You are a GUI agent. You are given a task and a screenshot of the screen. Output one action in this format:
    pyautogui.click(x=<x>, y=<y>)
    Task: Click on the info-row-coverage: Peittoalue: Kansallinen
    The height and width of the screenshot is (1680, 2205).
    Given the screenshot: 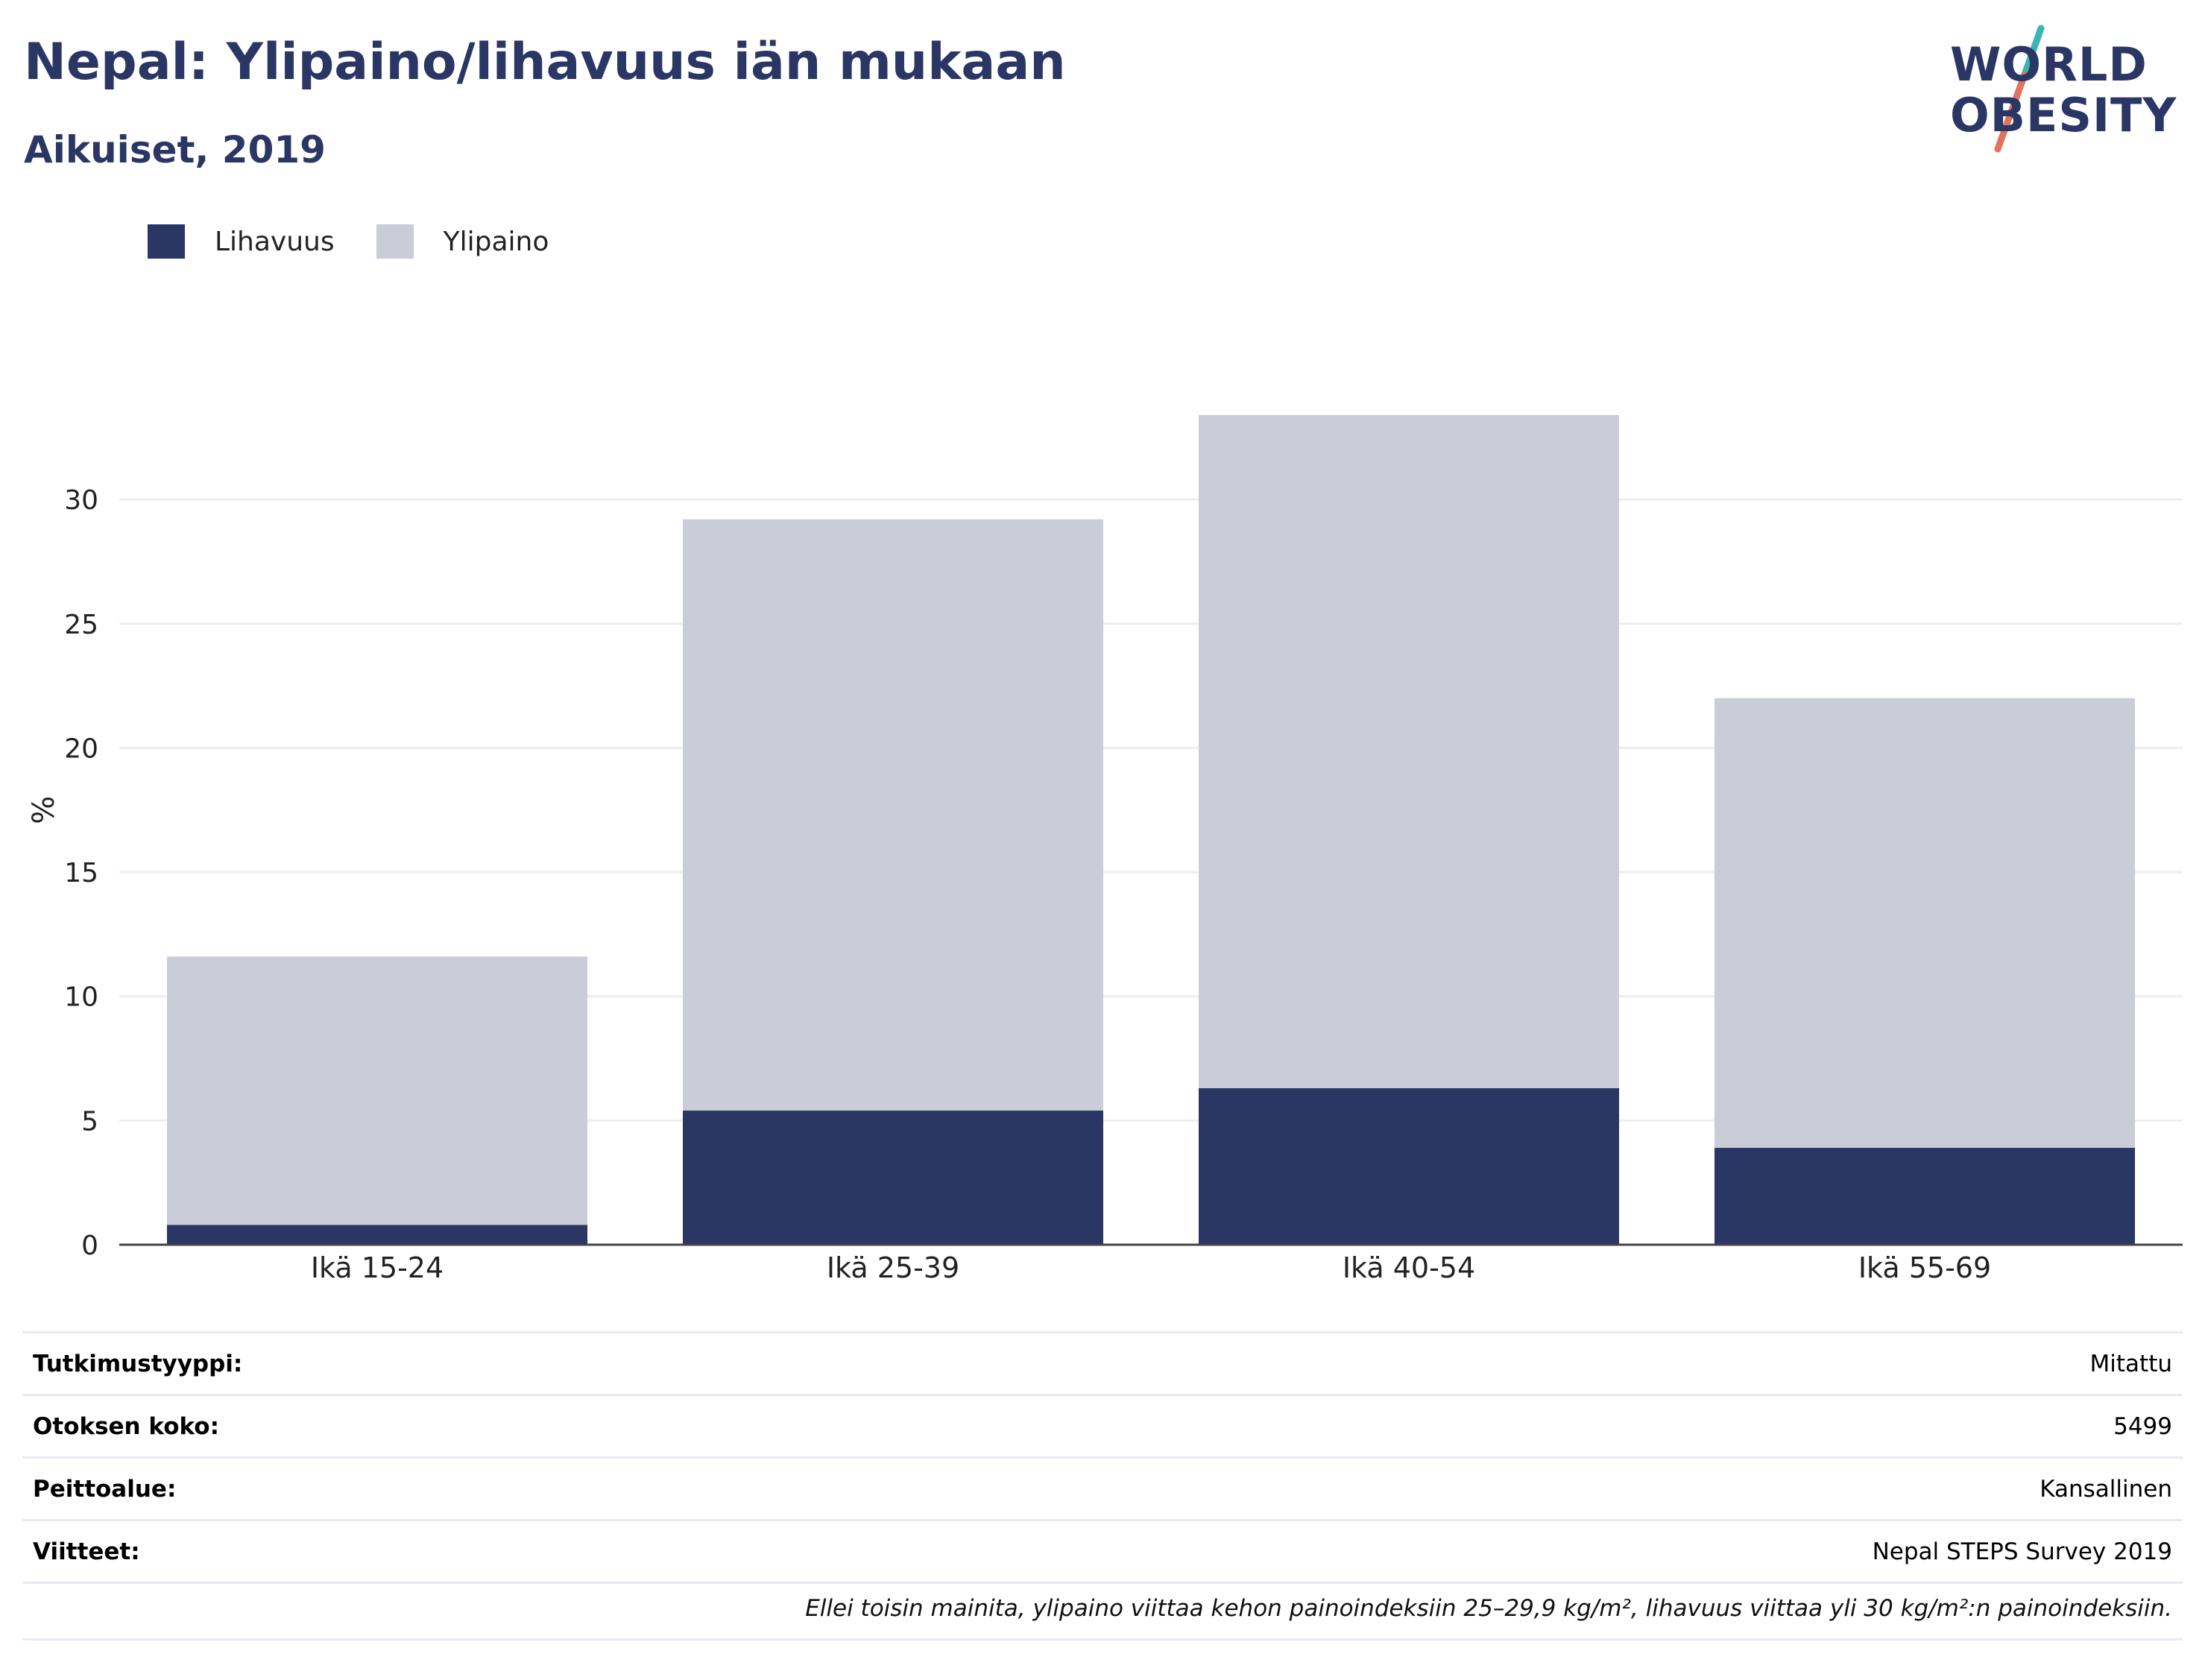 What is the action you would take?
    pyautogui.click(x=1102, y=1488)
    